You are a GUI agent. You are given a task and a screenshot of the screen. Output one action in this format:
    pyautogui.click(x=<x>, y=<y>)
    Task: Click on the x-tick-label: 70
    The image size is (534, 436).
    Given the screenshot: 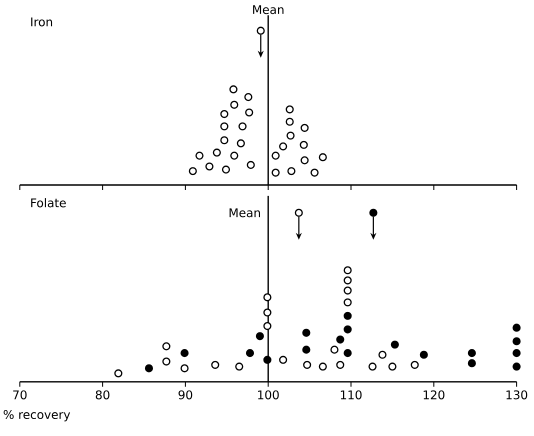 What is the action you would take?
    pyautogui.click(x=20, y=395)
    